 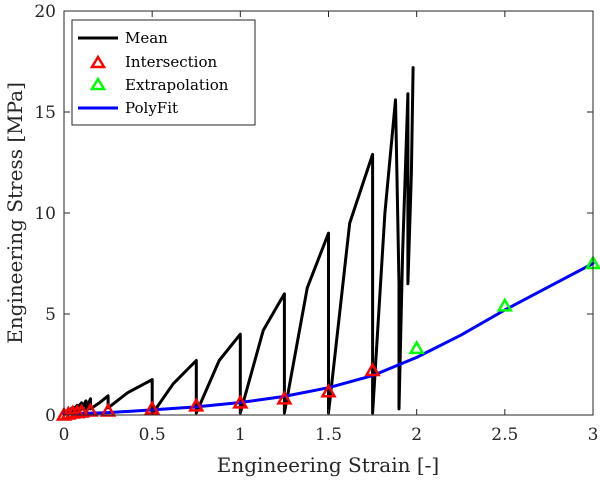 I want to click on y-tick-label: 5, so click(x=50, y=315).